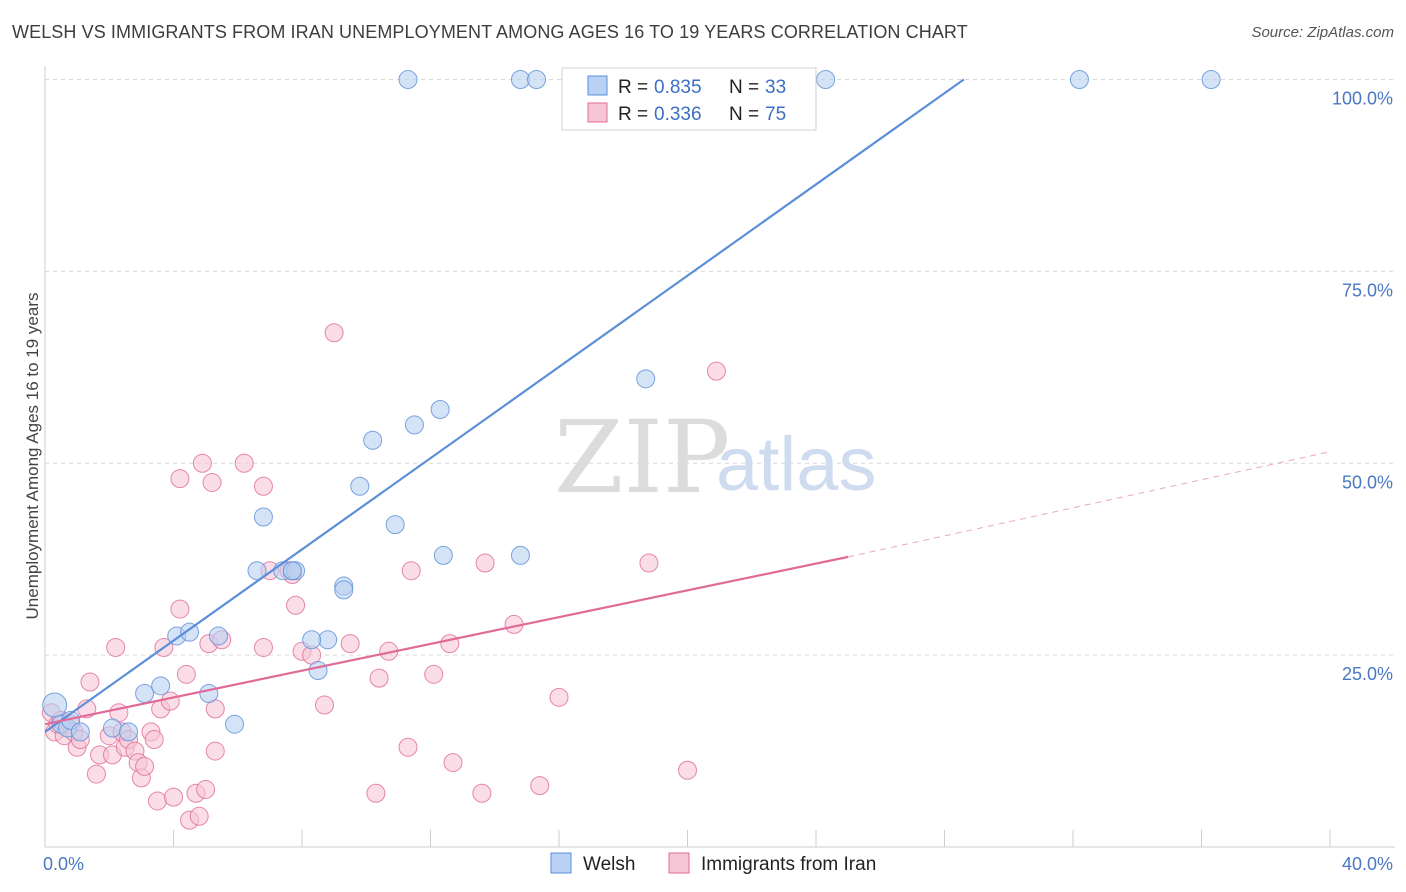 This screenshot has height=892, width=1406. Describe the element at coordinates (63, 864) in the screenshot. I see `x-tick-label: 0.0%` at that location.